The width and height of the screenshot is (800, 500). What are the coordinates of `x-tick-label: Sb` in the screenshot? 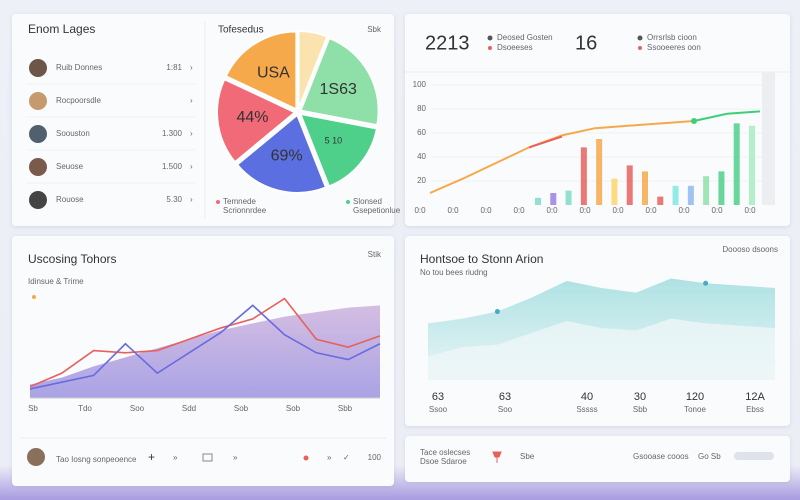 It's located at (33, 408).